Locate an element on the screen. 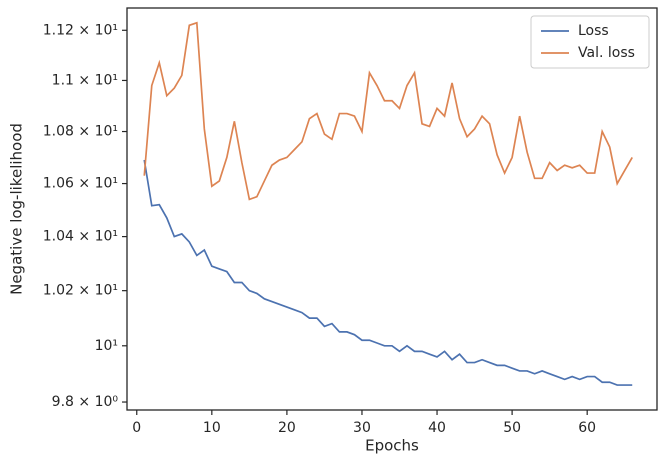 This screenshot has width=667, height=463. x-axis-label: Epochs is located at coordinates (392, 446).